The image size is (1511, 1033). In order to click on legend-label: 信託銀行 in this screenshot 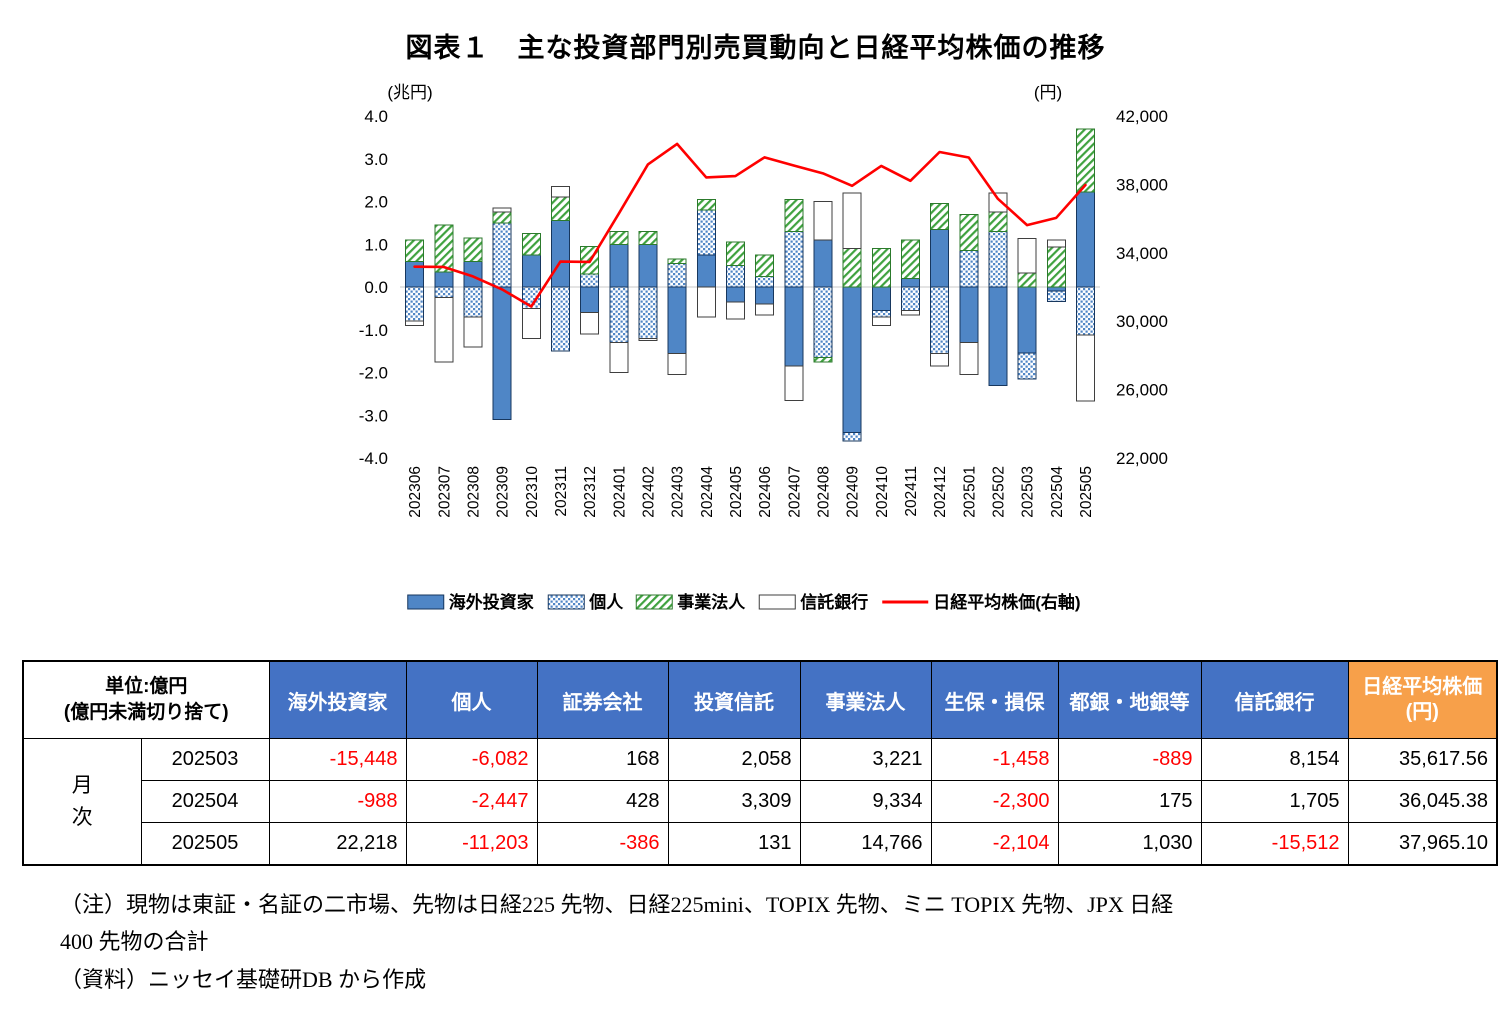, I will do `click(834, 602)`.